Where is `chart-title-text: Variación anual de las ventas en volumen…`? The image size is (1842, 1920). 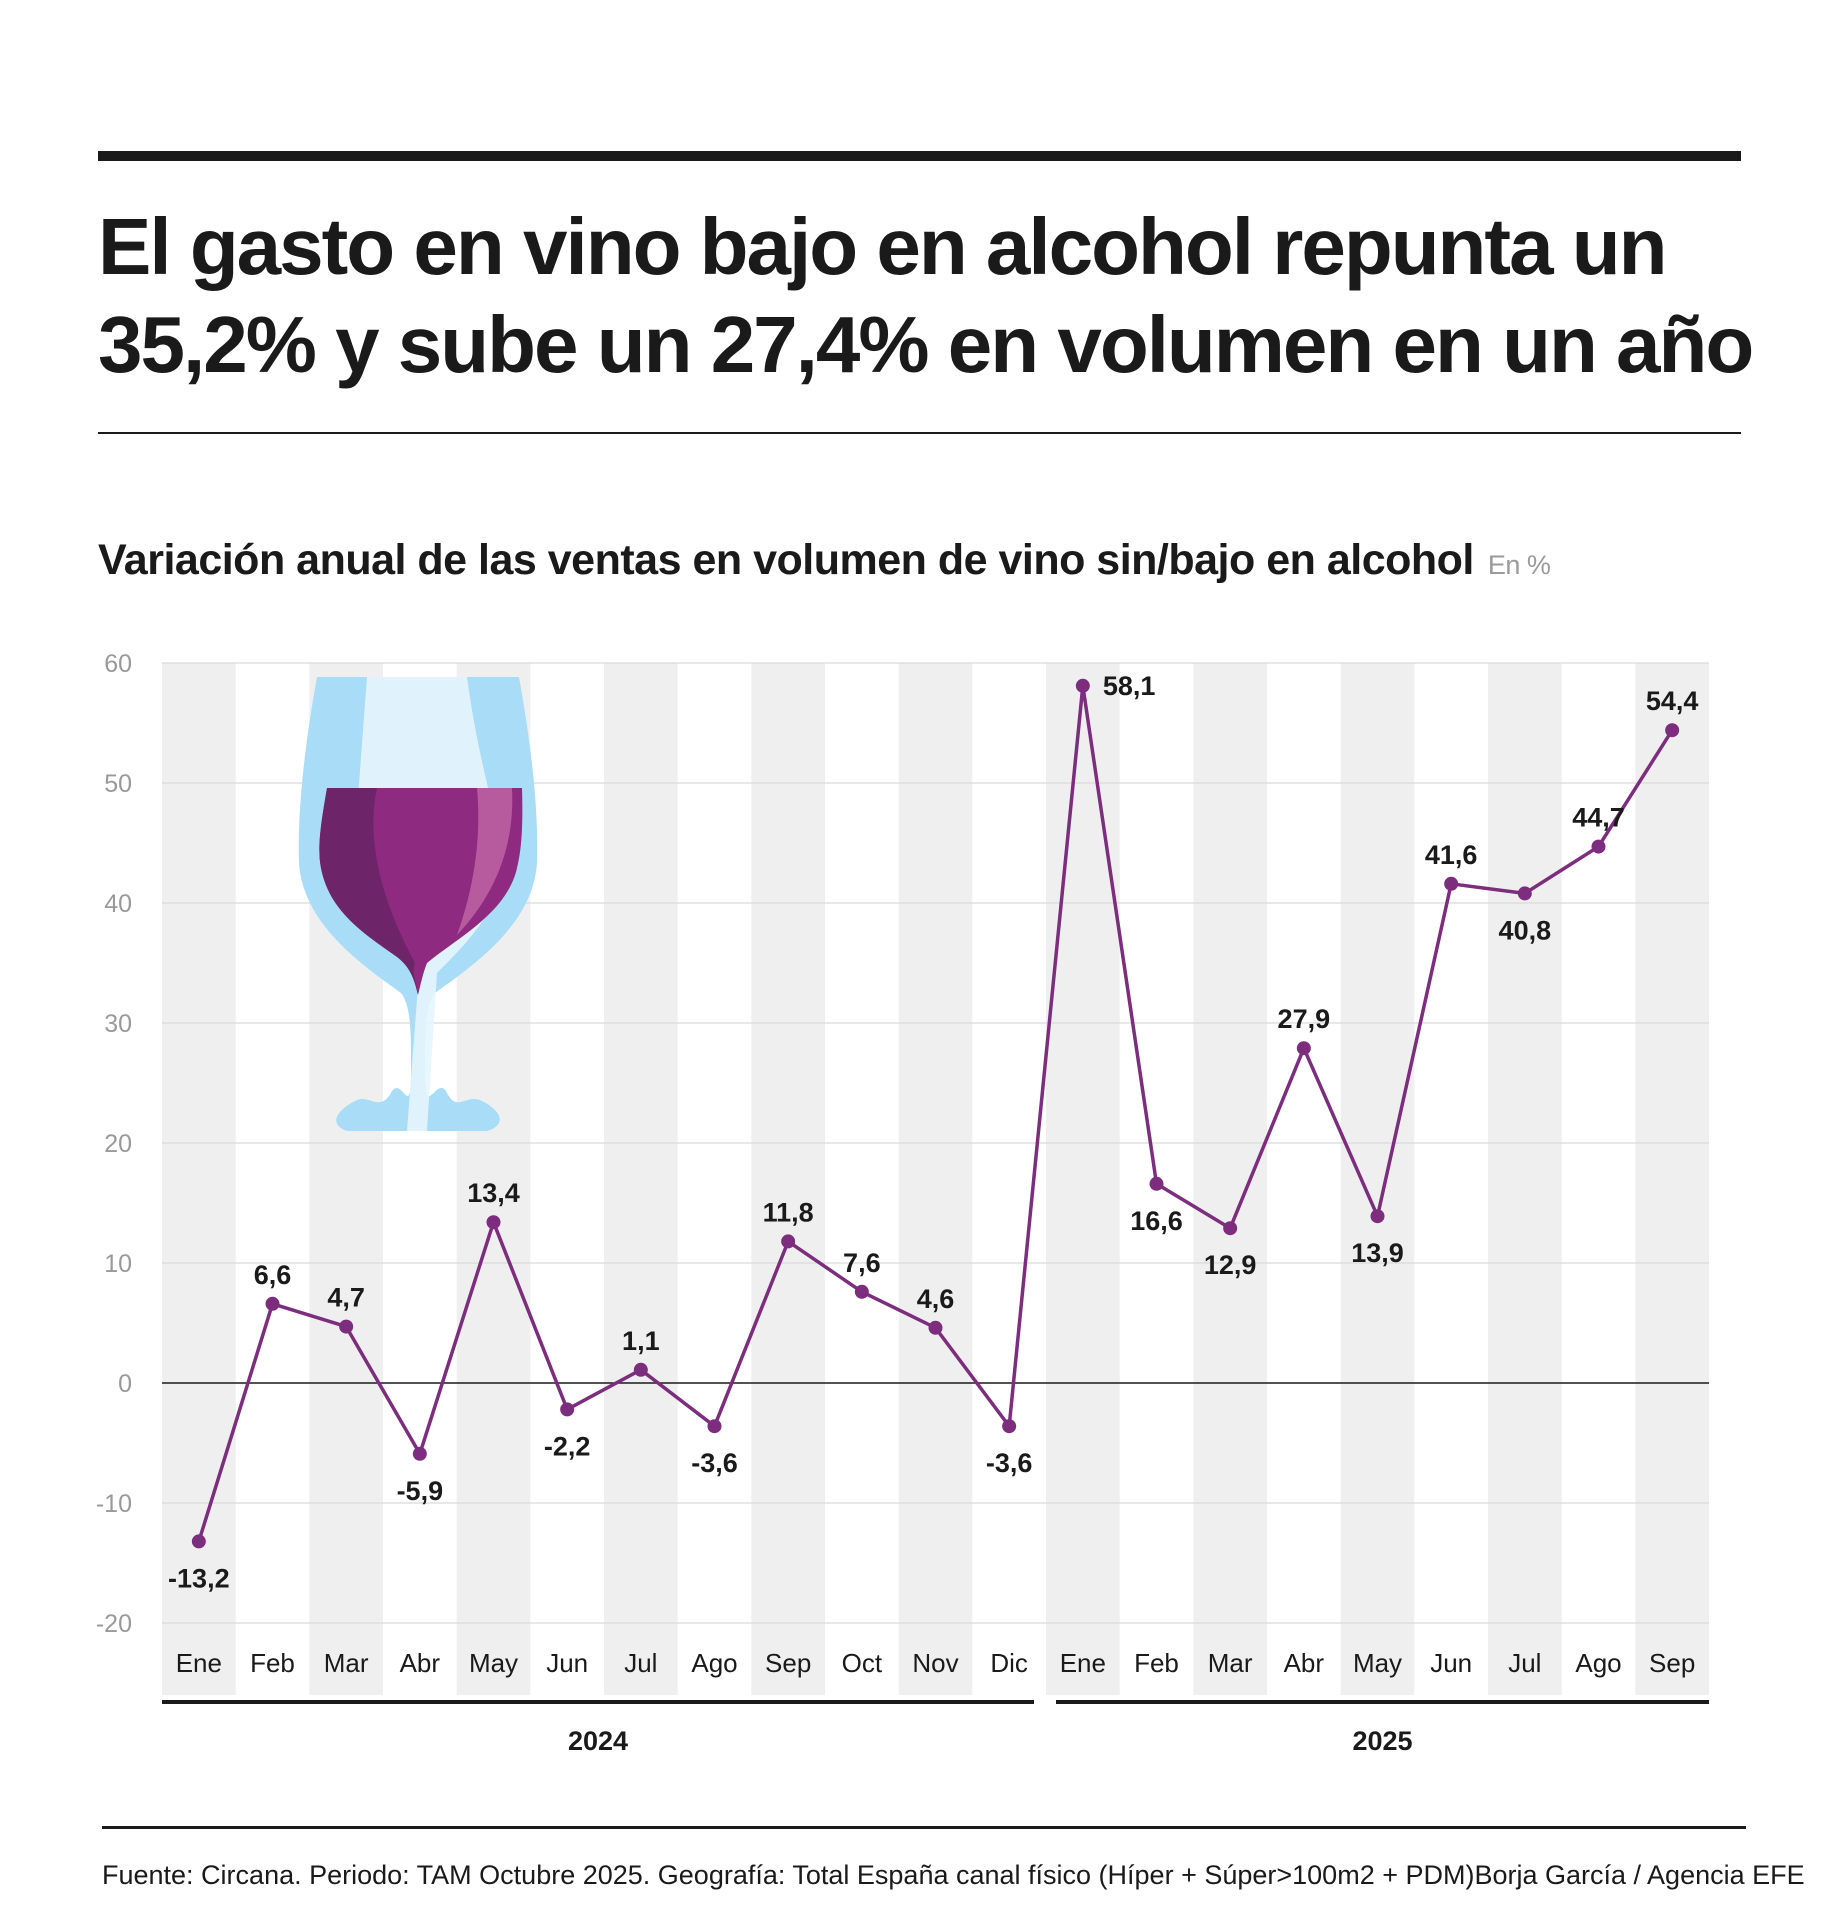 chart-title-text: Variación anual de las ventas en volumen… is located at coordinates (786, 560).